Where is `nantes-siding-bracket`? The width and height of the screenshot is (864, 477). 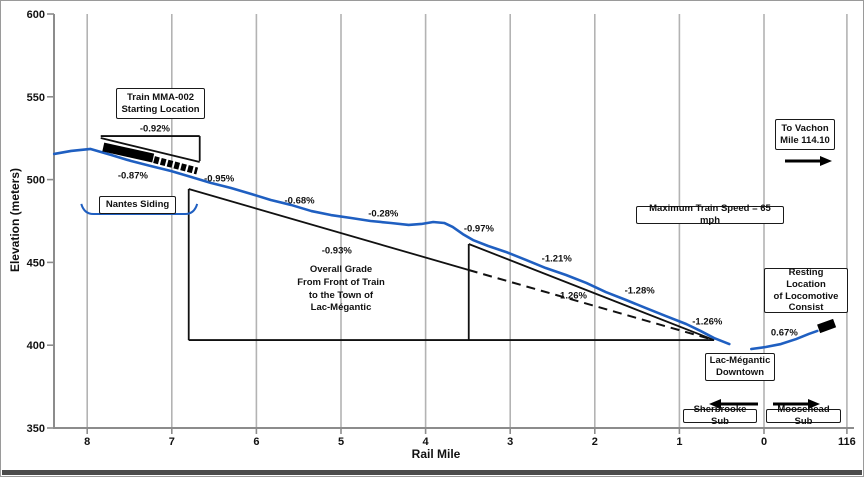
nantes-siding-bracket is located at coordinates (139, 209).